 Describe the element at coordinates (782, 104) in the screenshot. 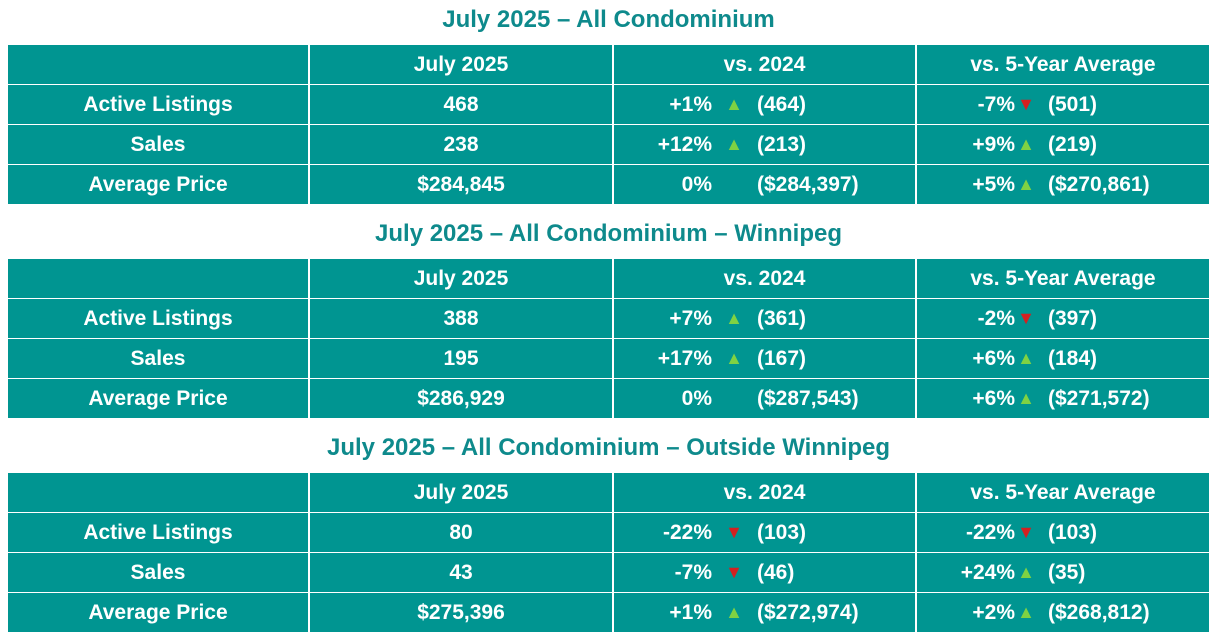

I see `comparison-value: (464)` at that location.